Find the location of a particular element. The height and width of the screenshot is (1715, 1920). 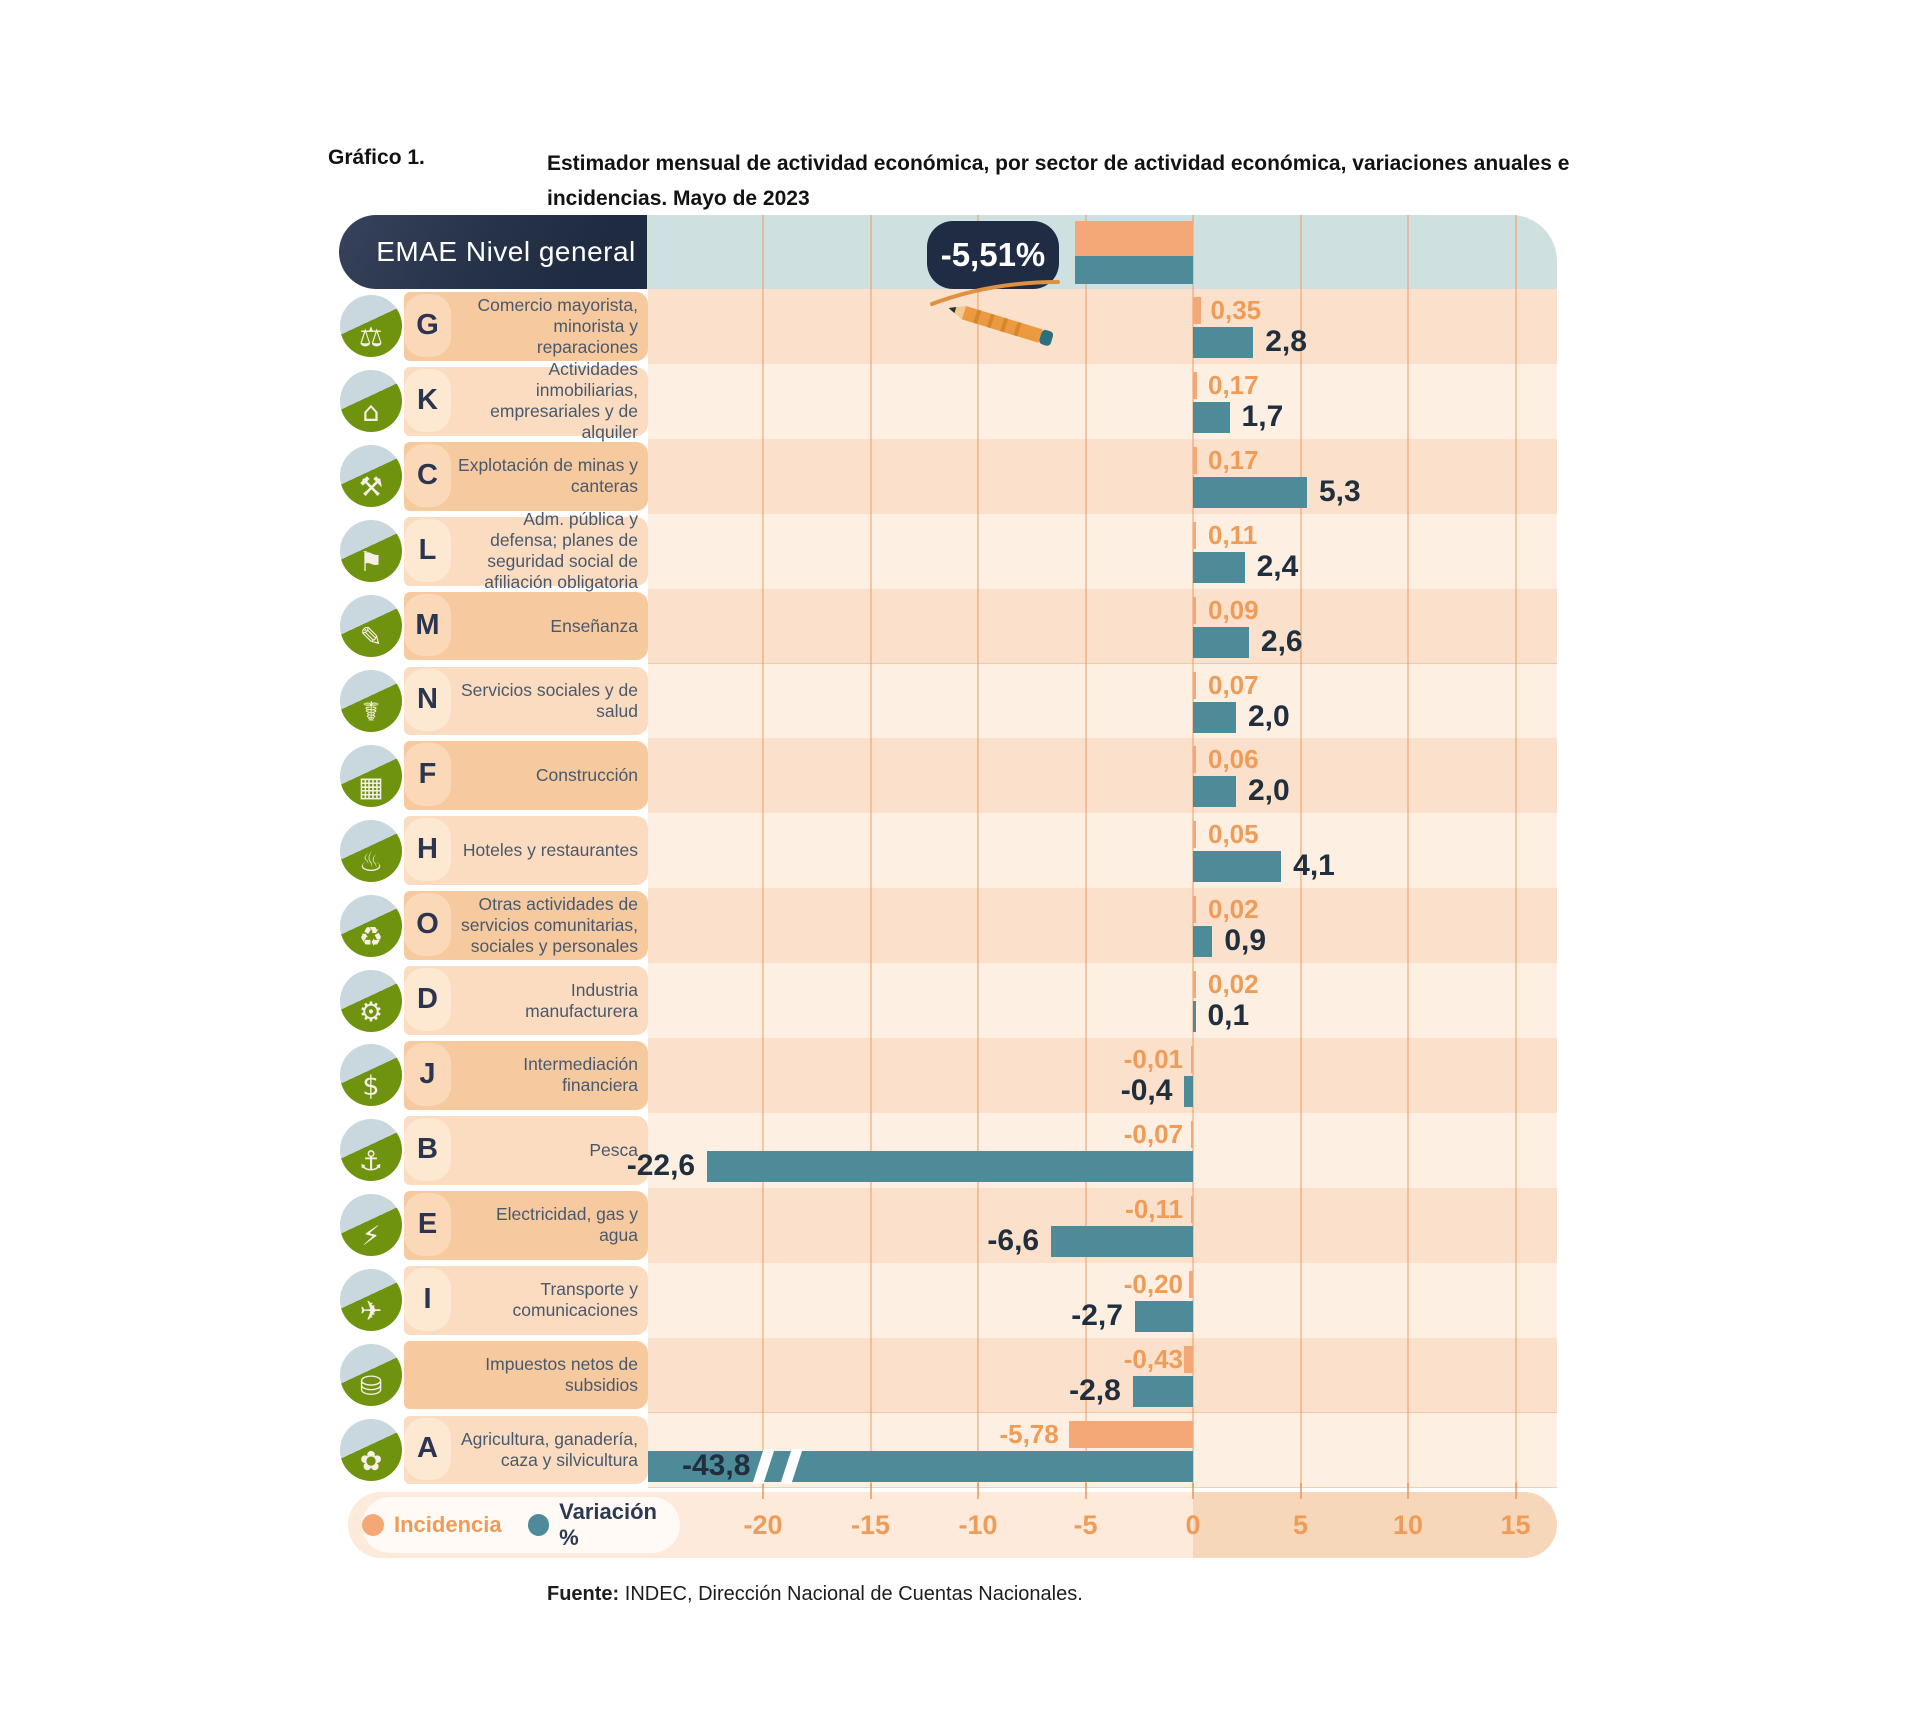

legend: Incidencia Variación % is located at coordinates (521, 1525).